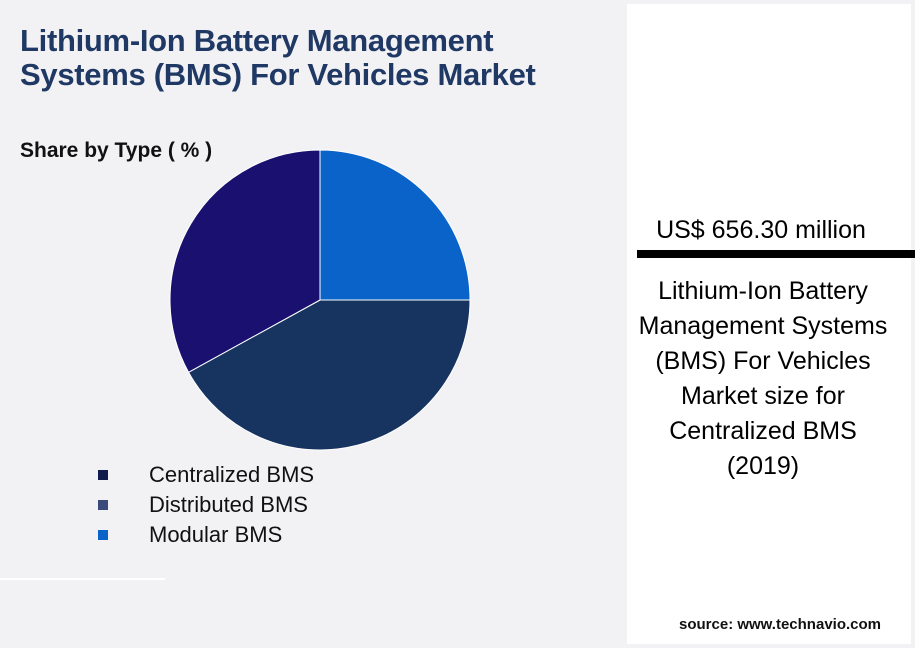 The height and width of the screenshot is (648, 915). I want to click on legend-swatch-centralized, so click(103, 475).